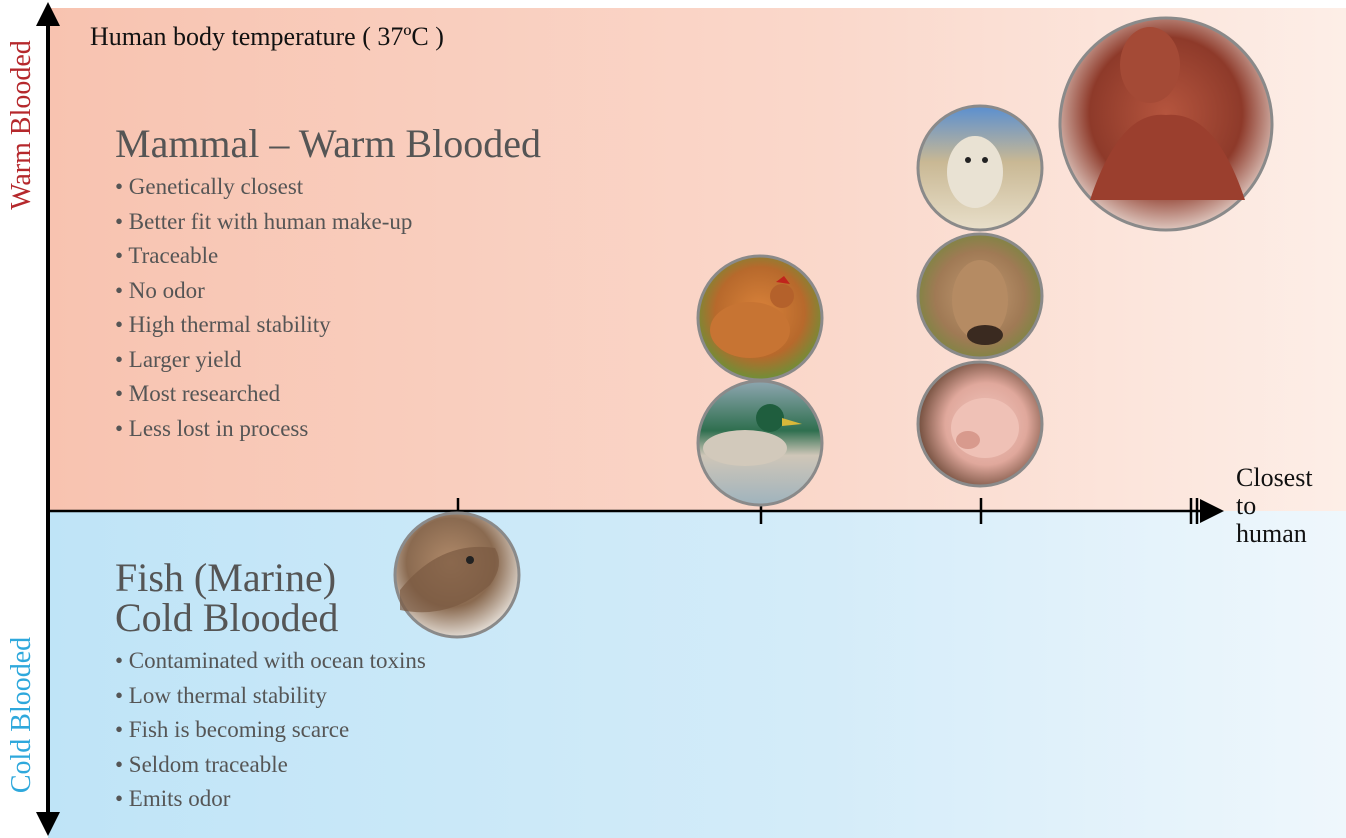 Image resolution: width=1346 pixels, height=838 pixels. I want to click on pig-photo-icon, so click(980, 424).